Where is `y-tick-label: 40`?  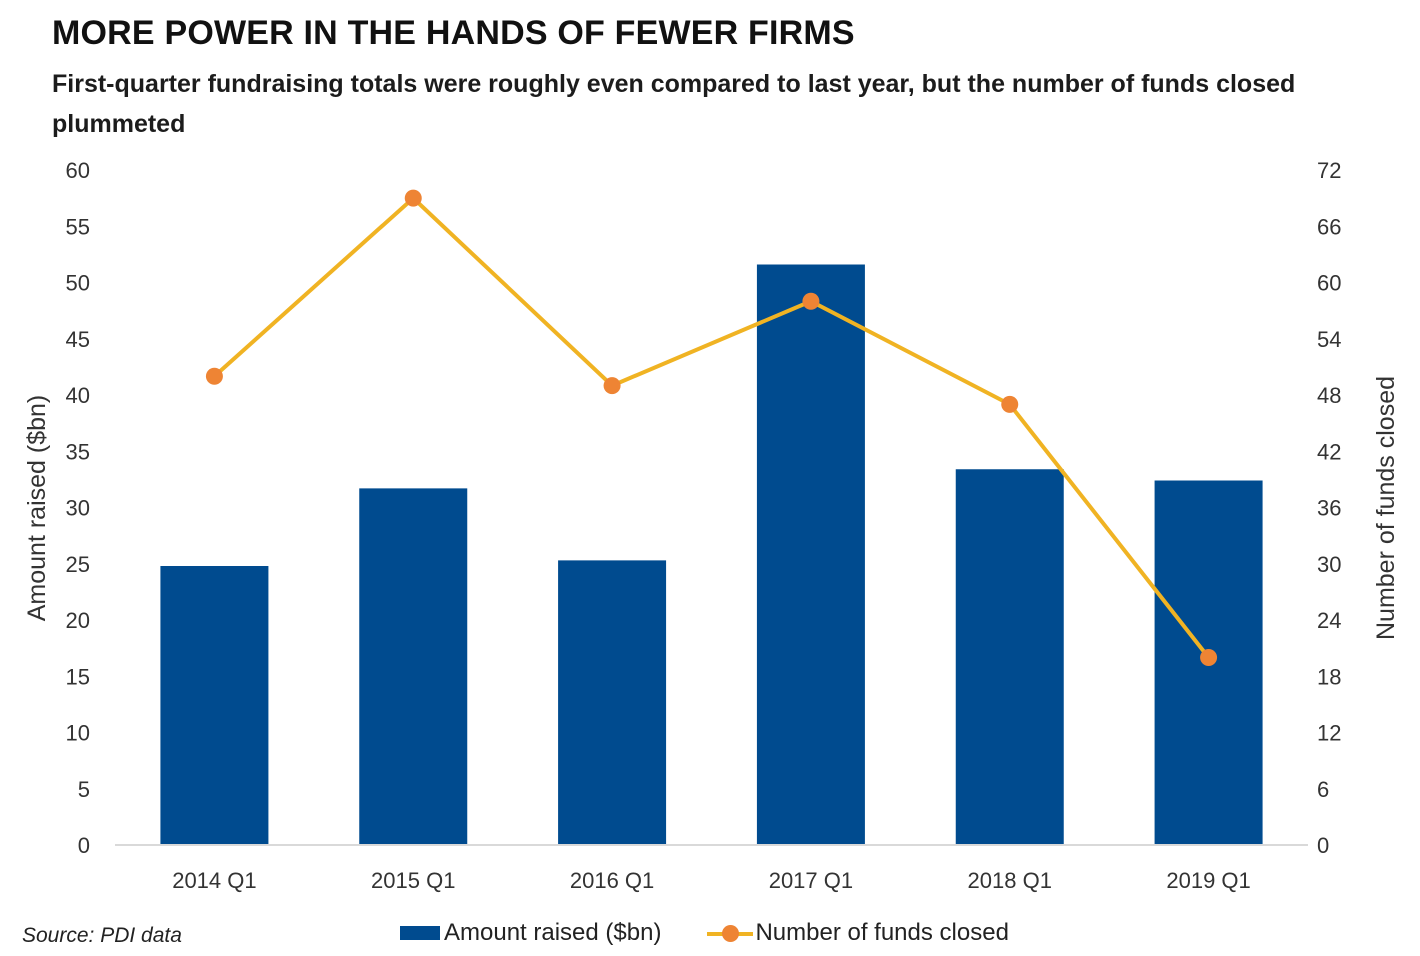
y-tick-label: 40 is located at coordinates (78, 395).